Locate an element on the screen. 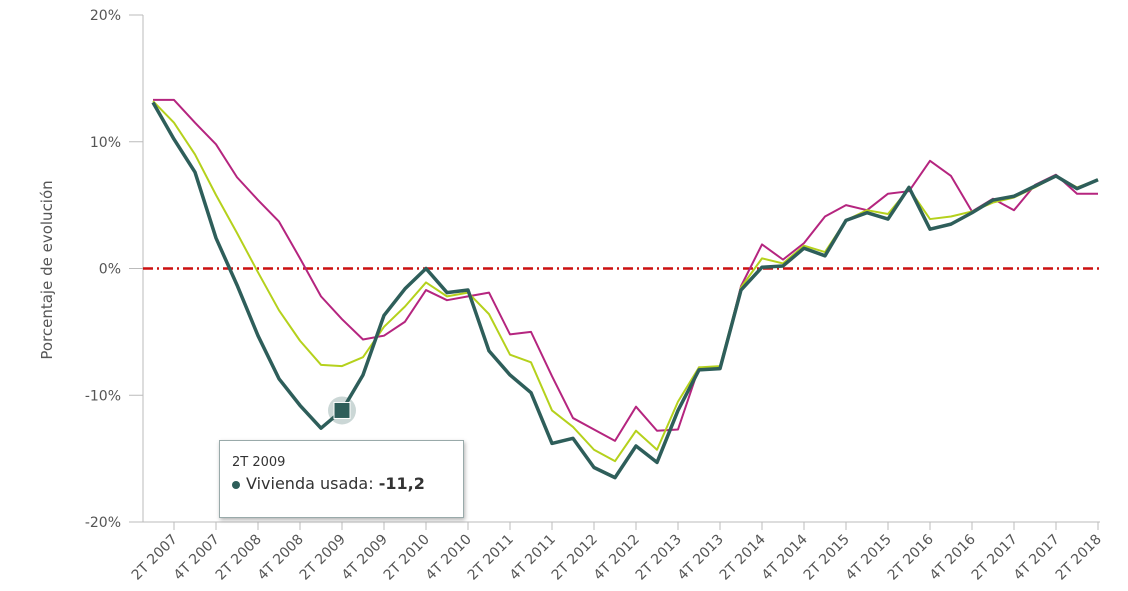 Image resolution: width=1128 pixels, height=591 pixels. y-tick-label: -20% is located at coordinates (103, 523).